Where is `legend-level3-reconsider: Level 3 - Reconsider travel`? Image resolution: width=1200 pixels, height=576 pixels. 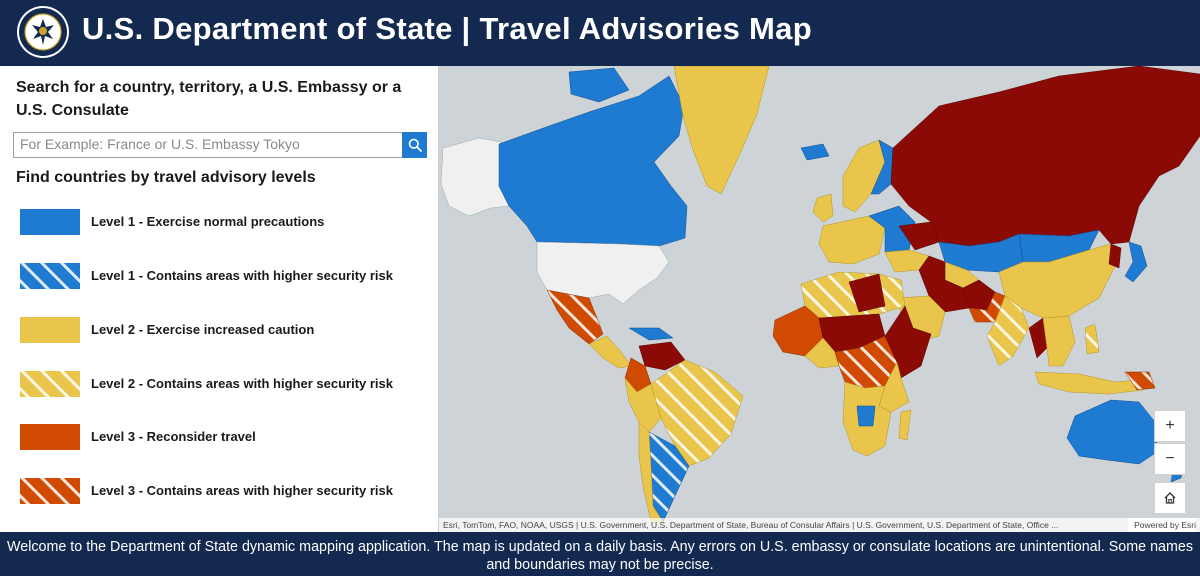 legend-level3-reconsider: Level 3 - Reconsider travel is located at coordinates (225, 437).